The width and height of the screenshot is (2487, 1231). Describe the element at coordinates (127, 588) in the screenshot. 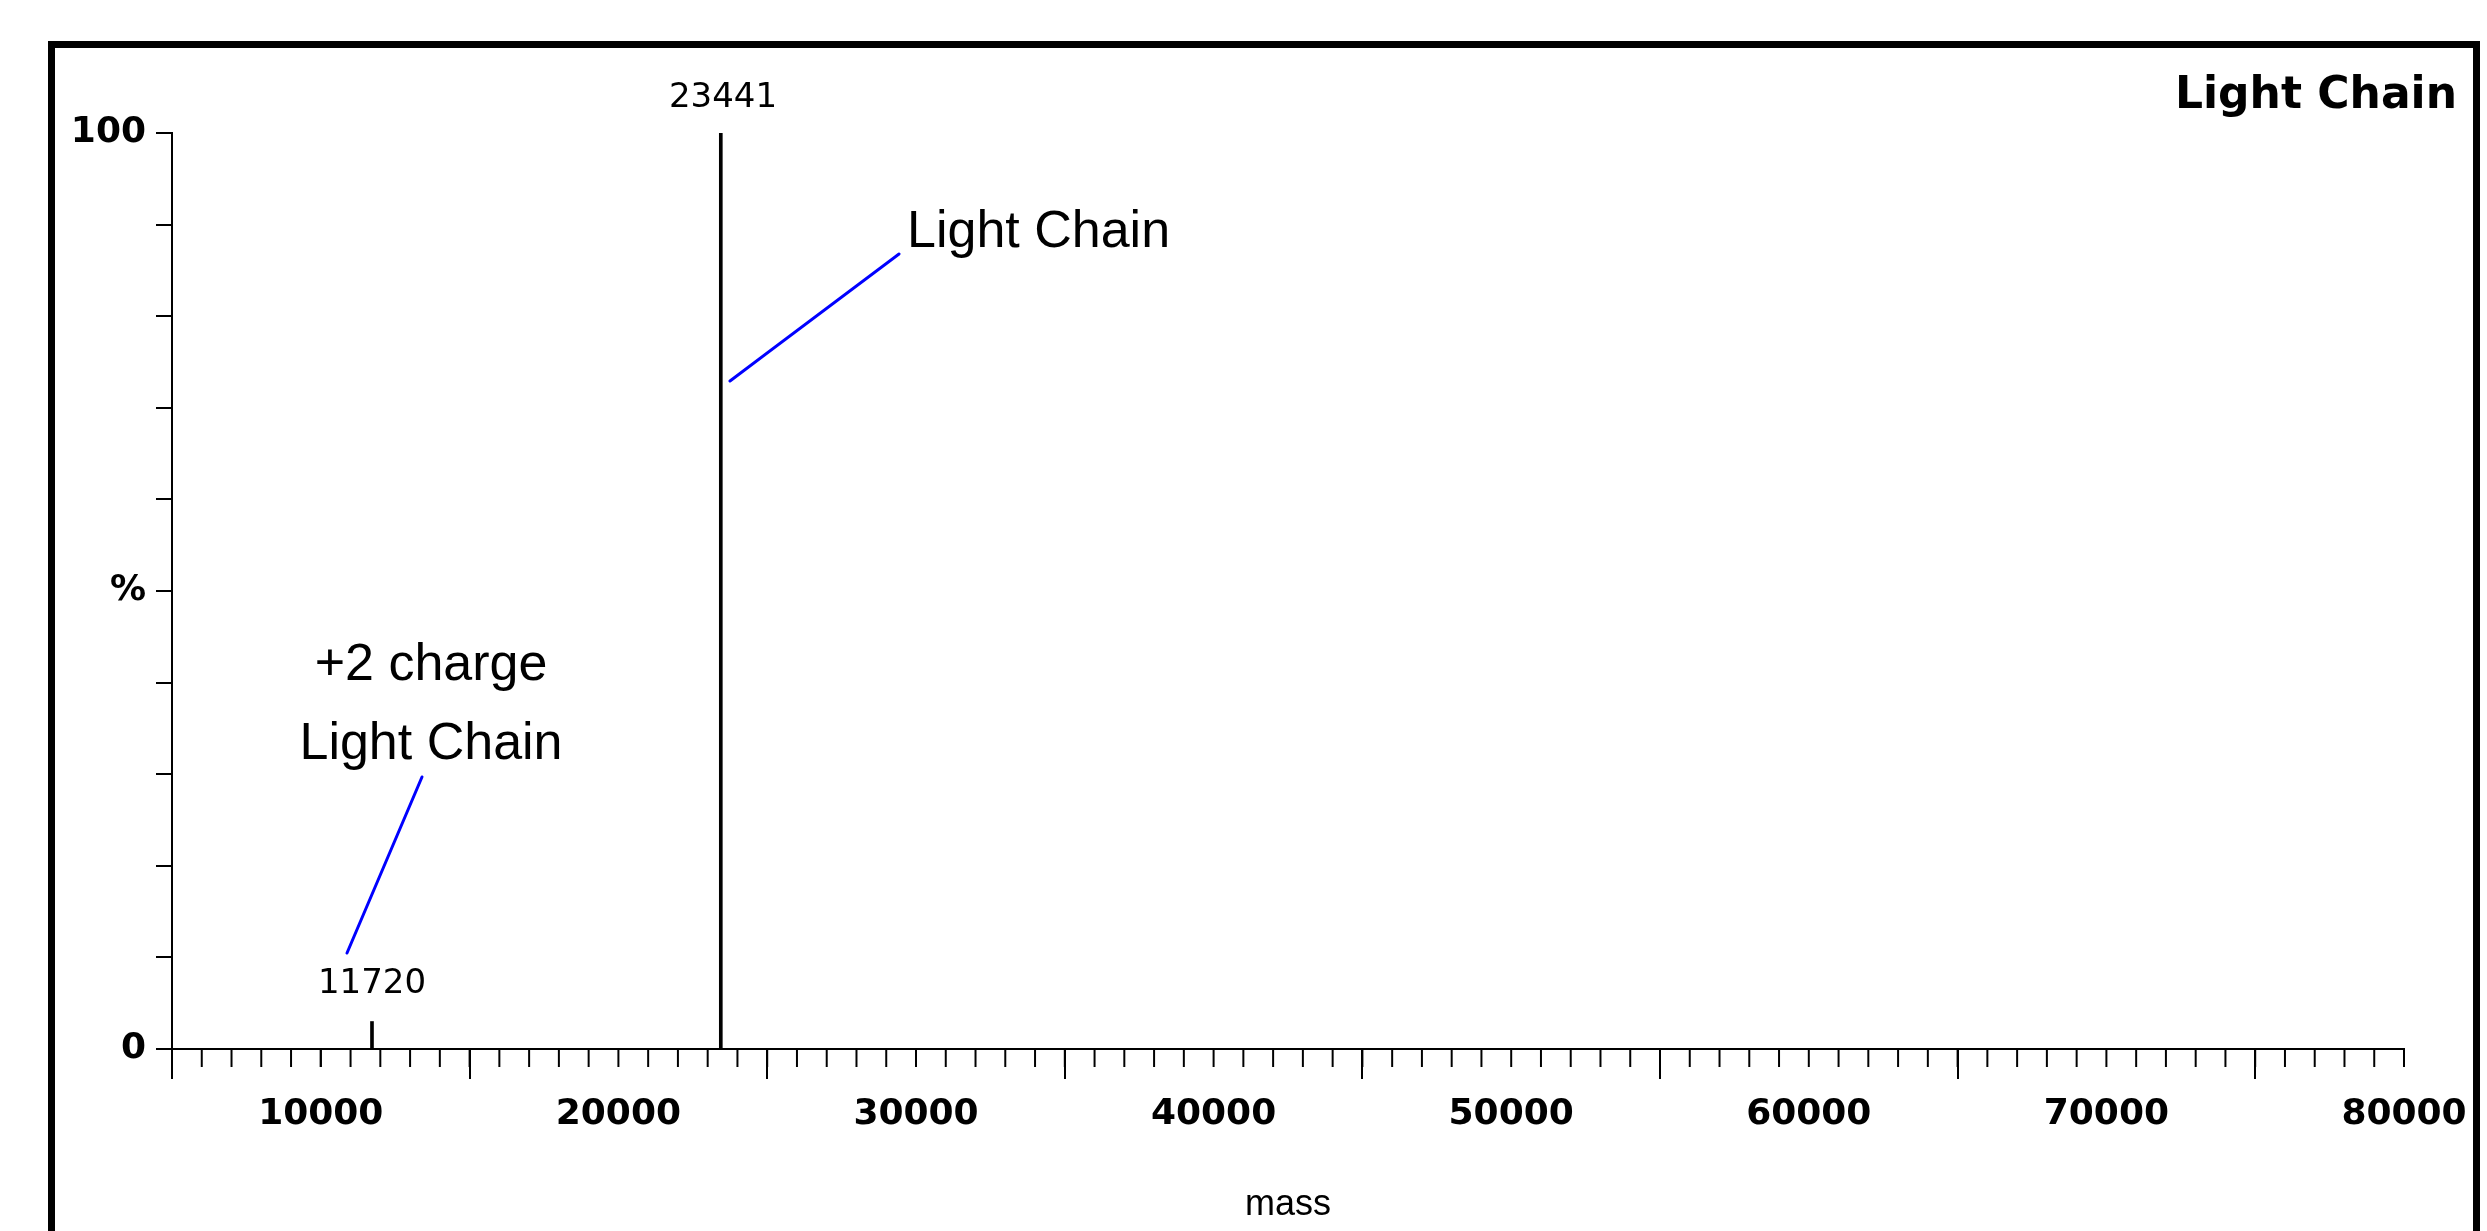

I see `y-tick-label: %` at that location.